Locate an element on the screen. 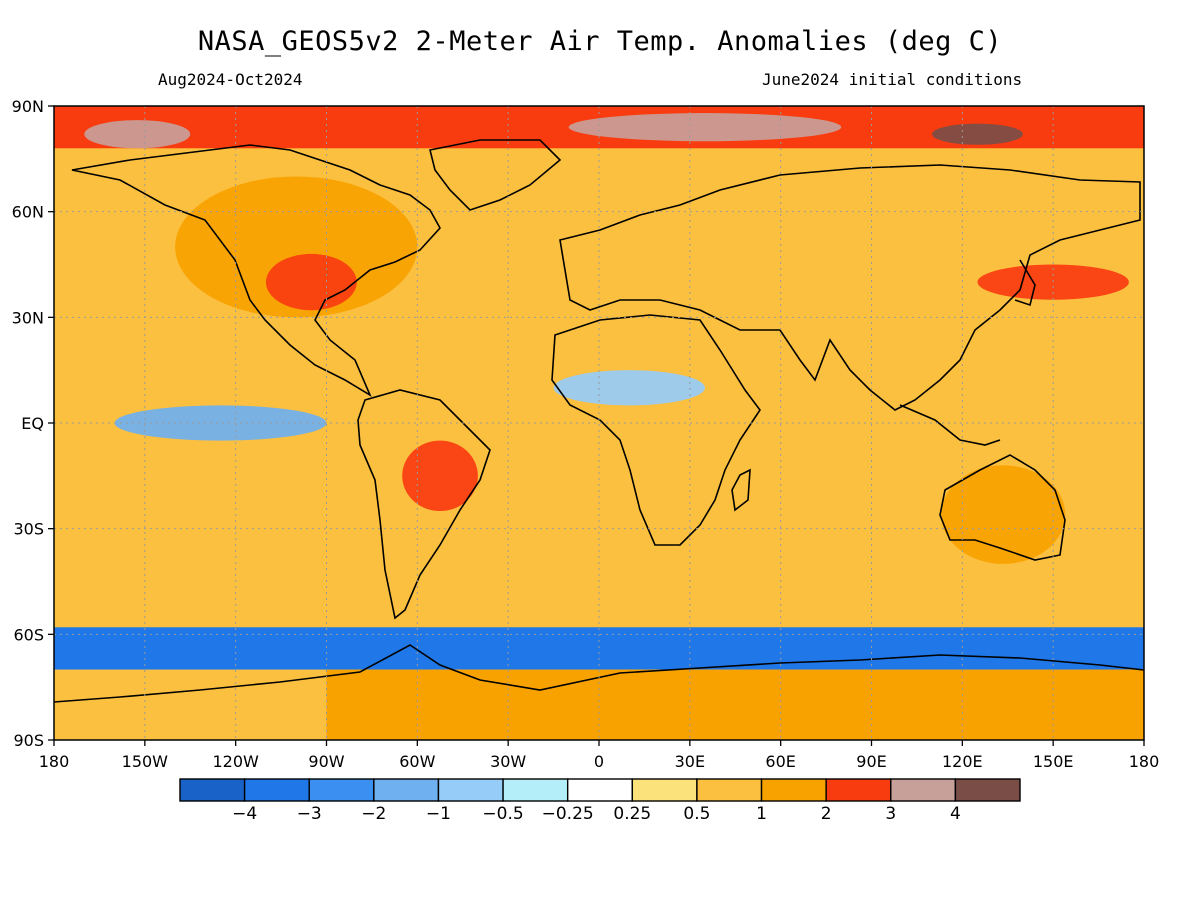 Image resolution: width=1200 pixels, height=900 pixels. lon-tick-label: 120E is located at coordinates (962, 761).